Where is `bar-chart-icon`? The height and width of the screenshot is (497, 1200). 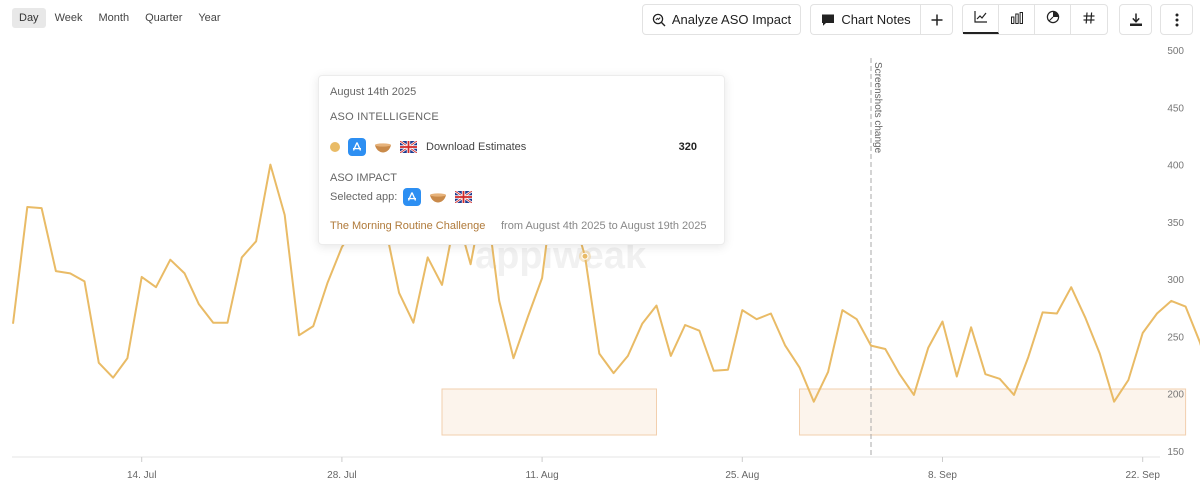
bar-chart-icon is located at coordinates (1017, 20).